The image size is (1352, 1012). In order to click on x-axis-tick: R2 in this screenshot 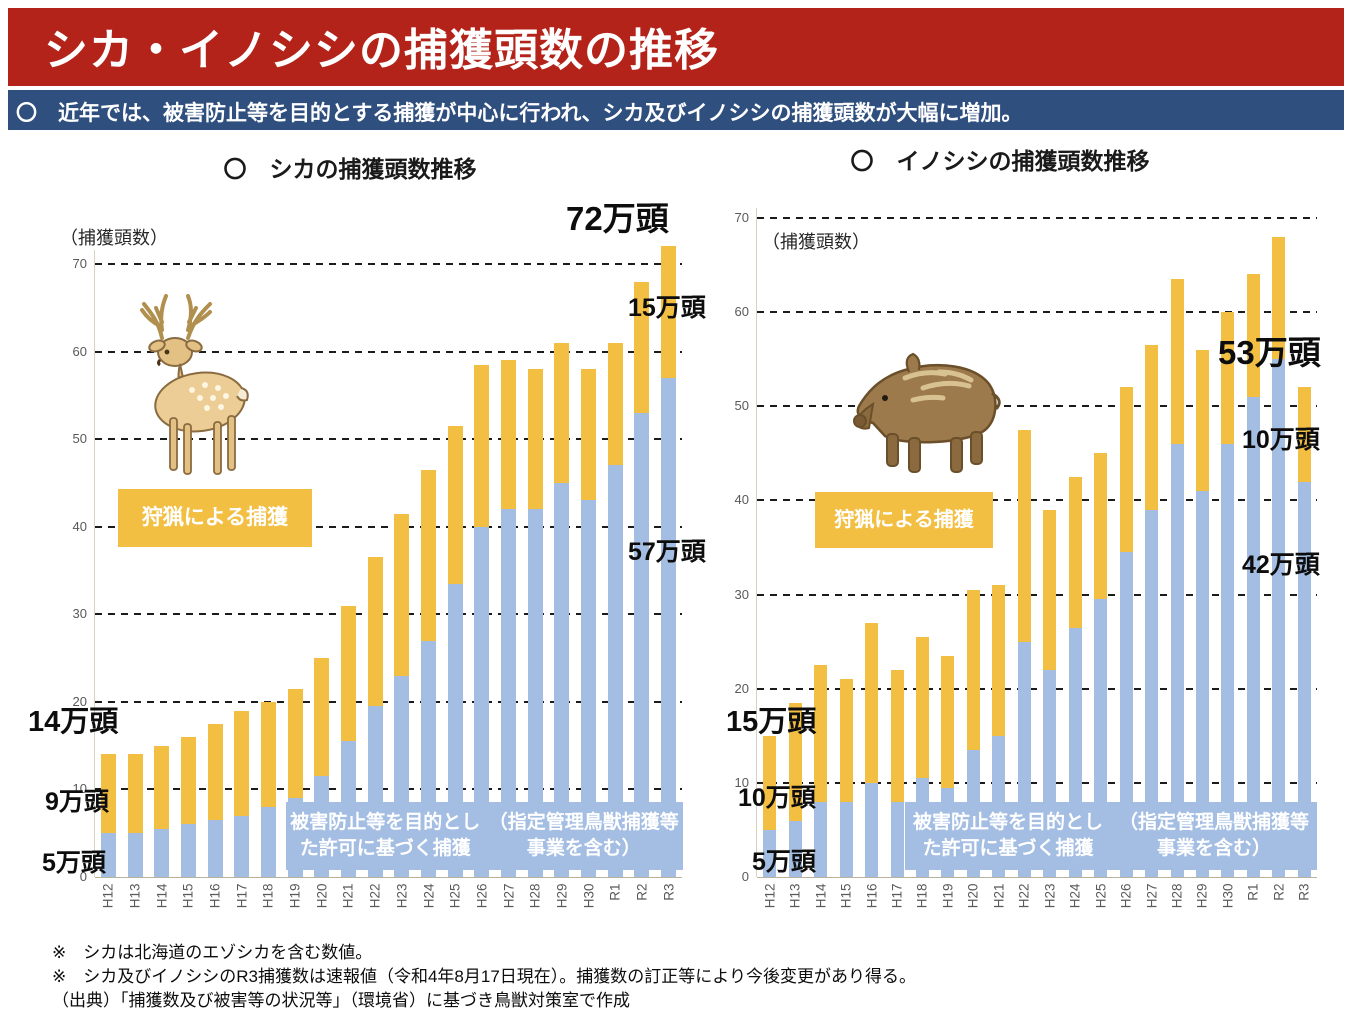, I will do `click(1279, 892)`.